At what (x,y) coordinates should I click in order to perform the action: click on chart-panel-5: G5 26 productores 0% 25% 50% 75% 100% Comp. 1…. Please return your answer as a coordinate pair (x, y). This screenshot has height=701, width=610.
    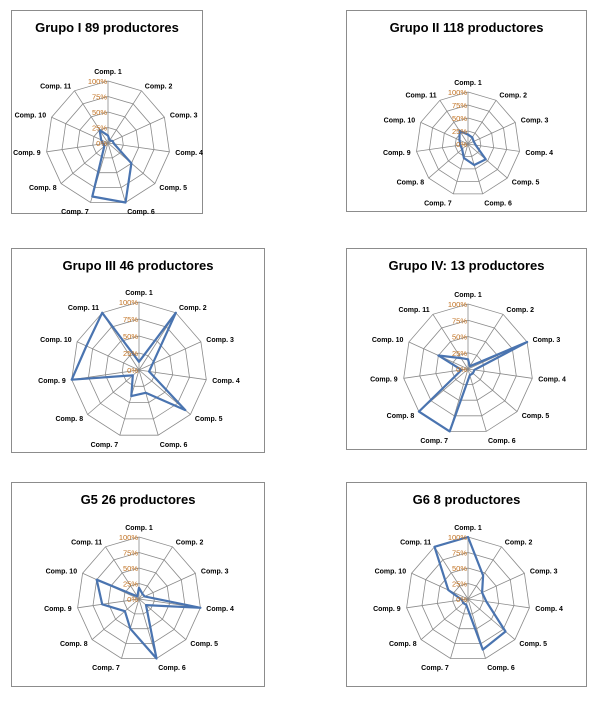
    Looking at the image, I should click on (138, 584).